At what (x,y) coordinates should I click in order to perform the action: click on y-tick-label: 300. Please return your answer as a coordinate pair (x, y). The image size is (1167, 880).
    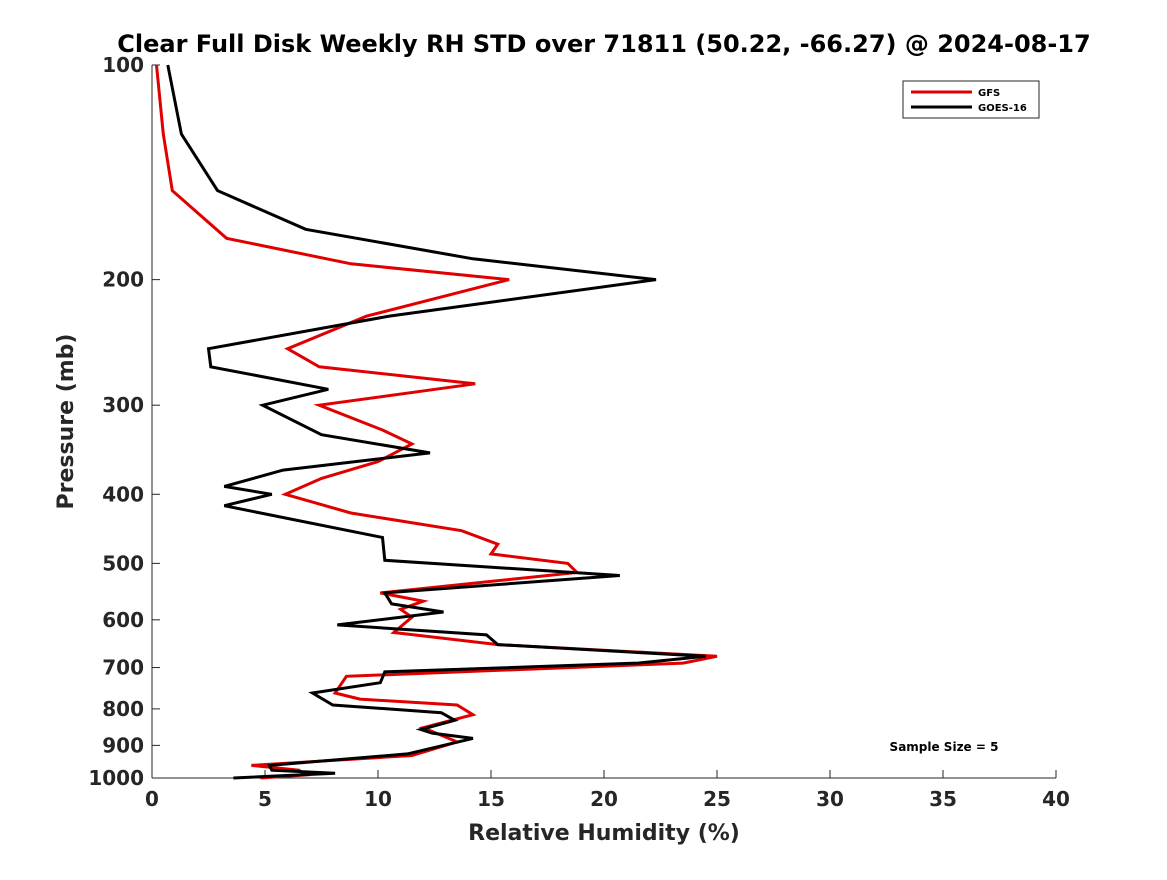
    Looking at the image, I should click on (123, 405).